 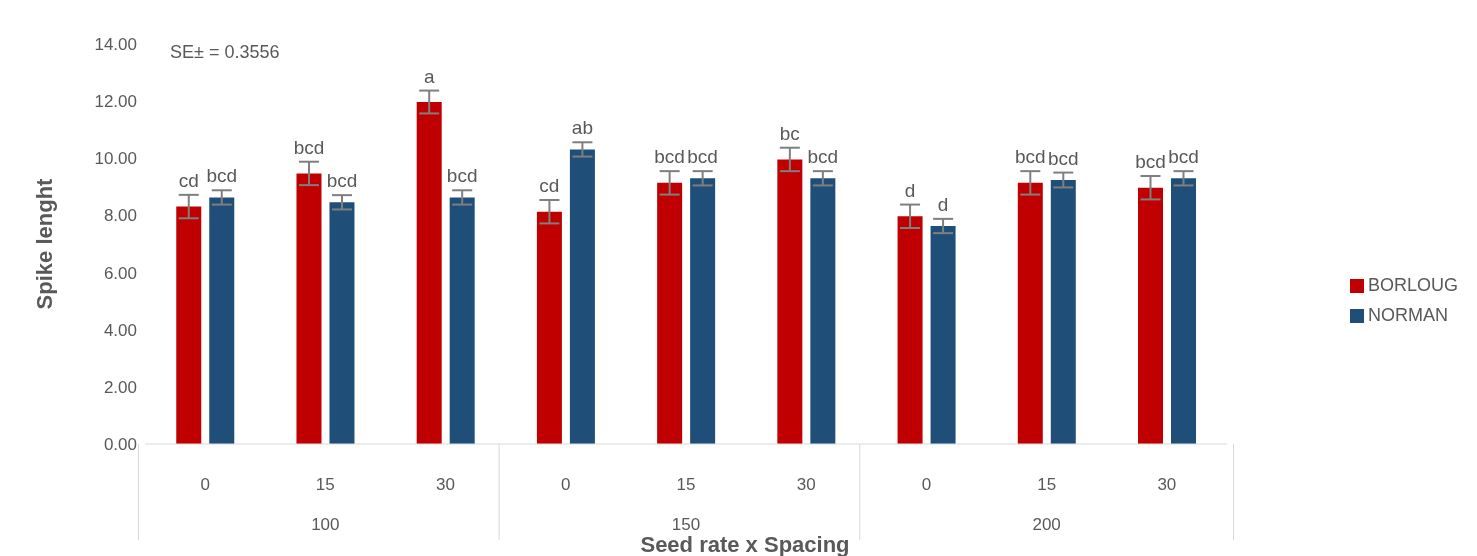 I want to click on y-tick-label: 0.00, so click(x=120, y=445).